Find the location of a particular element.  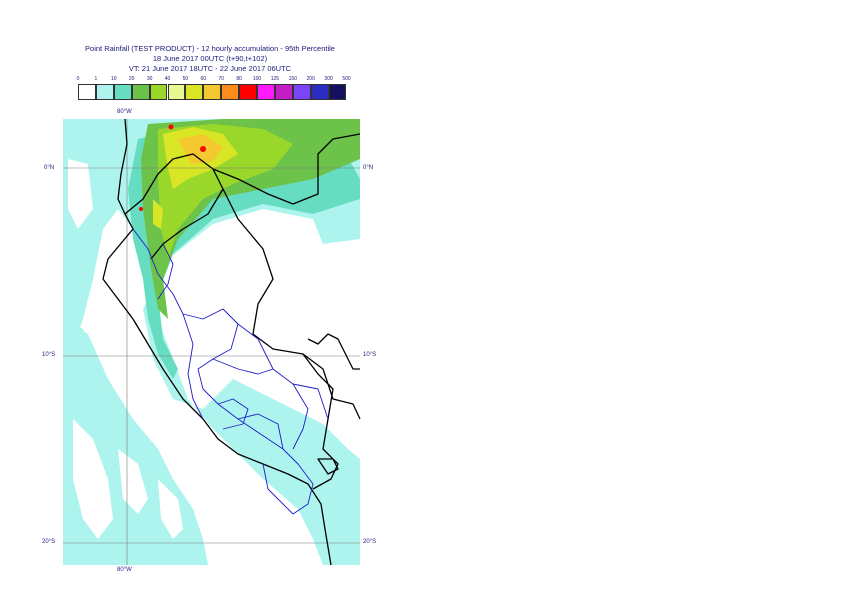

lat-label-right-20: 20°S is located at coordinates (370, 542).